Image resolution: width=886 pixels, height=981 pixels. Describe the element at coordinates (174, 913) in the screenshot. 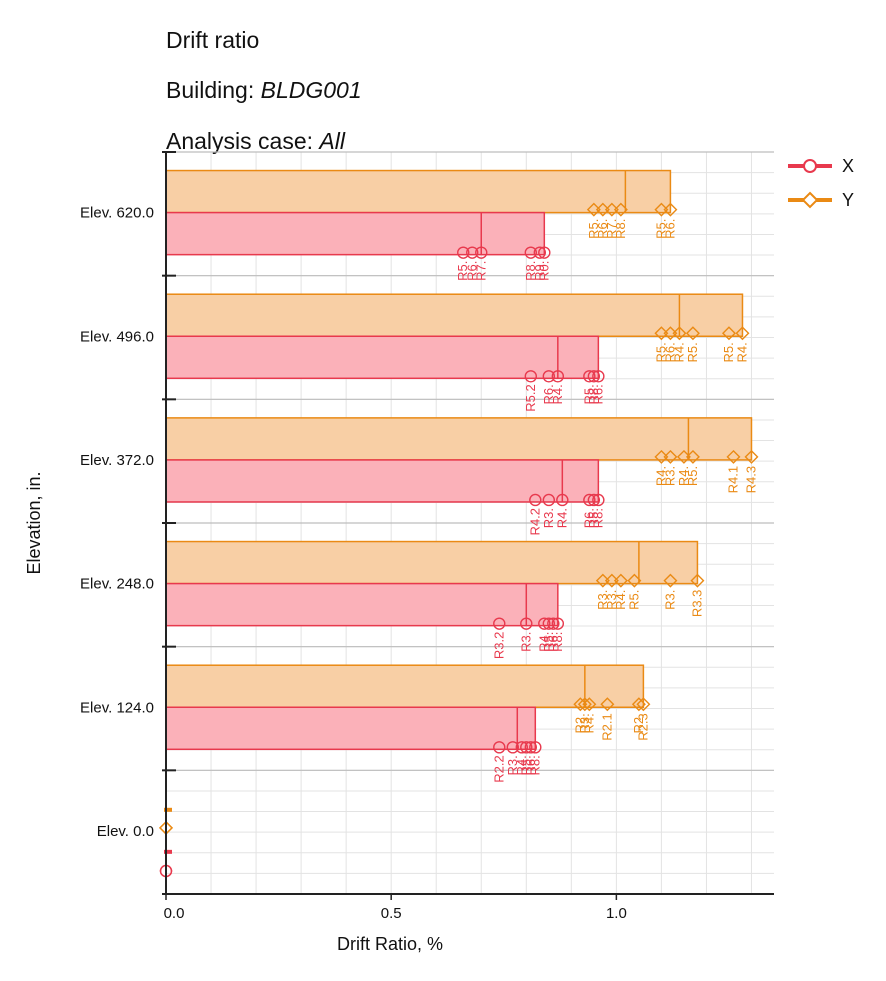

I see `x-tick-label: 0.0` at that location.